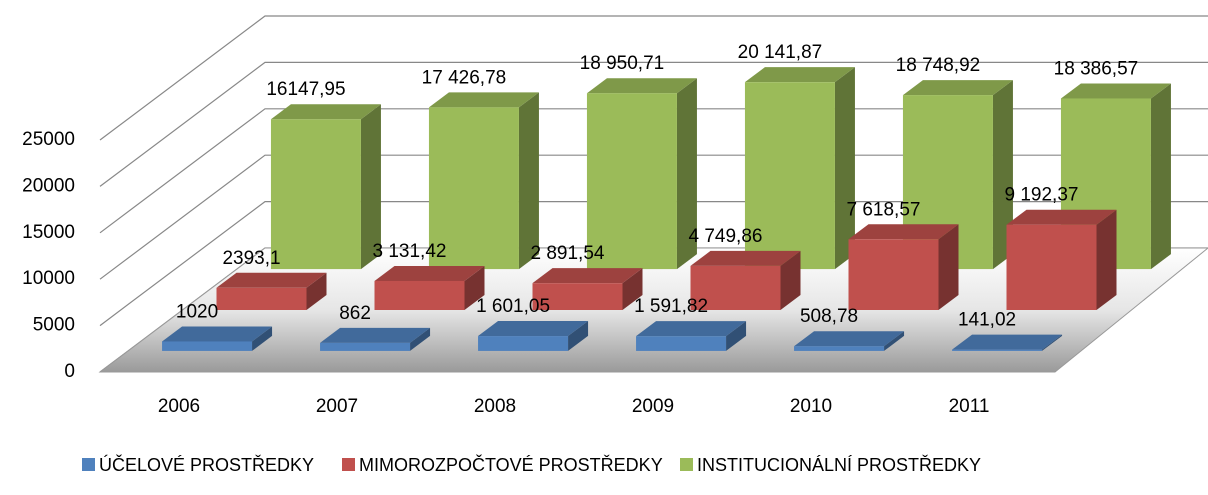  What do you see at coordinates (48, 278) in the screenshot?
I see `y-tick-label: 10000` at bounding box center [48, 278].